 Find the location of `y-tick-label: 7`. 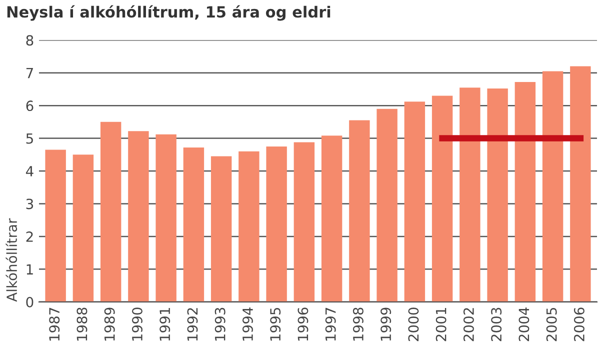

y-tick-label: 7 is located at coordinates (29, 73).